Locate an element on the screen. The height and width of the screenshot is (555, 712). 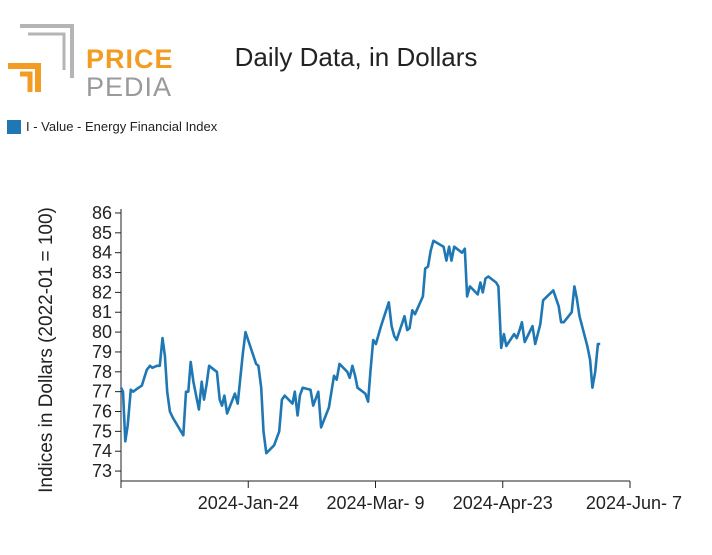
legend-label: I - Value - Energy Financial Index is located at coordinates (122, 126).